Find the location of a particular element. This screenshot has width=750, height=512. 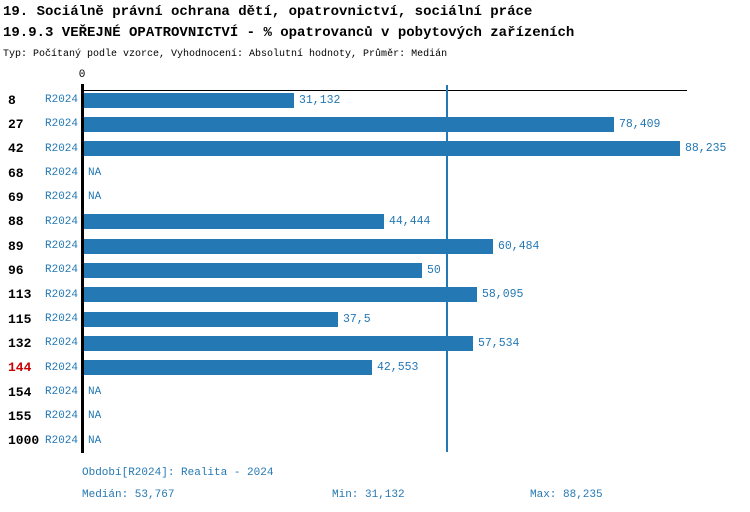

bar-value-label: 31,132 is located at coordinates (320, 100).